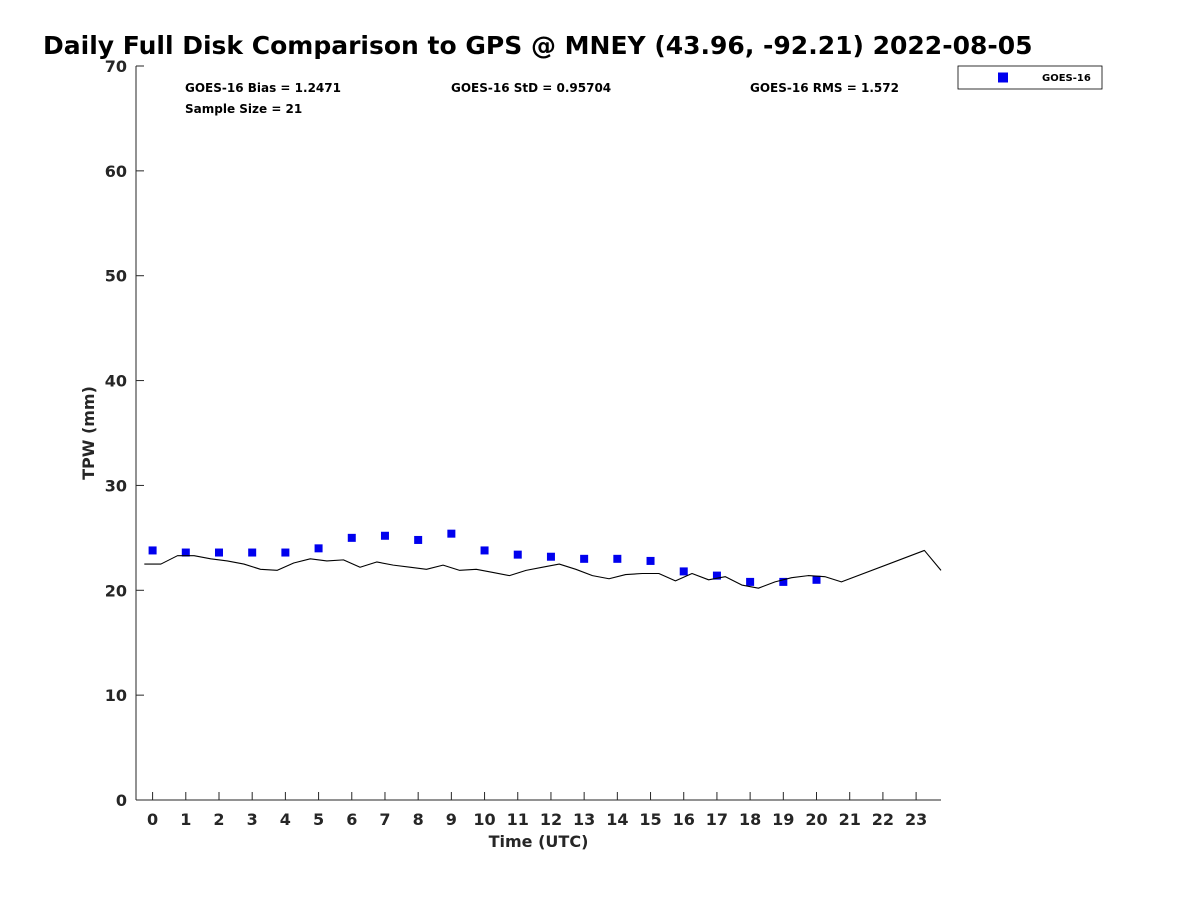 The image size is (1200, 900). Describe the element at coordinates (88, 433) in the screenshot. I see `y-axis-label: TPW (mm)` at that location.